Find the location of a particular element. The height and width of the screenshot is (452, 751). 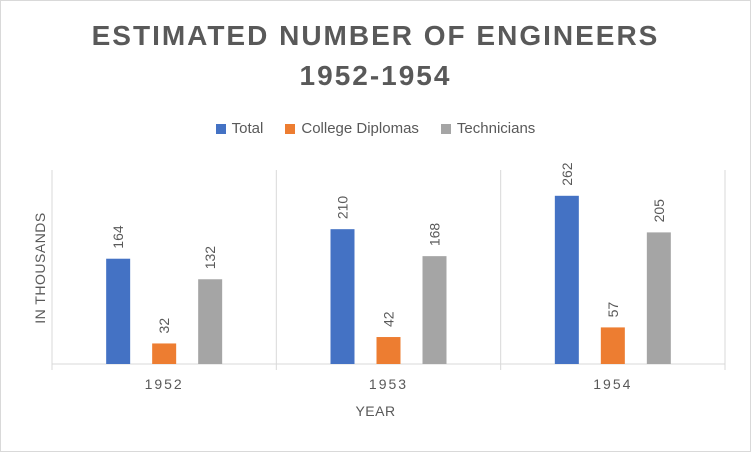

data-label-total-1954: 262 is located at coordinates (567, 174).